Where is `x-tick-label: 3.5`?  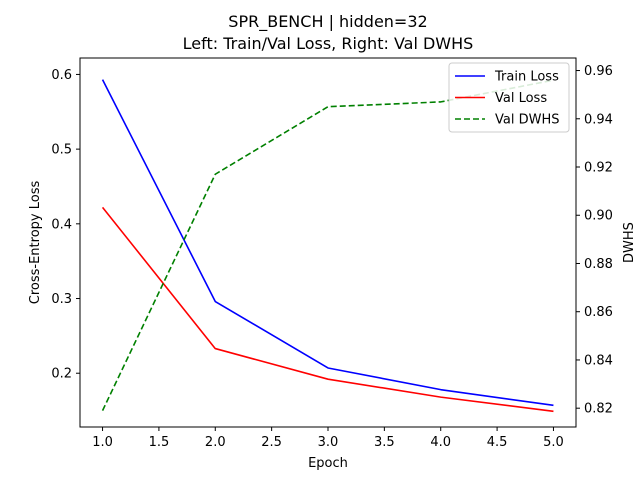 x-tick-label: 3.5 is located at coordinates (384, 442).